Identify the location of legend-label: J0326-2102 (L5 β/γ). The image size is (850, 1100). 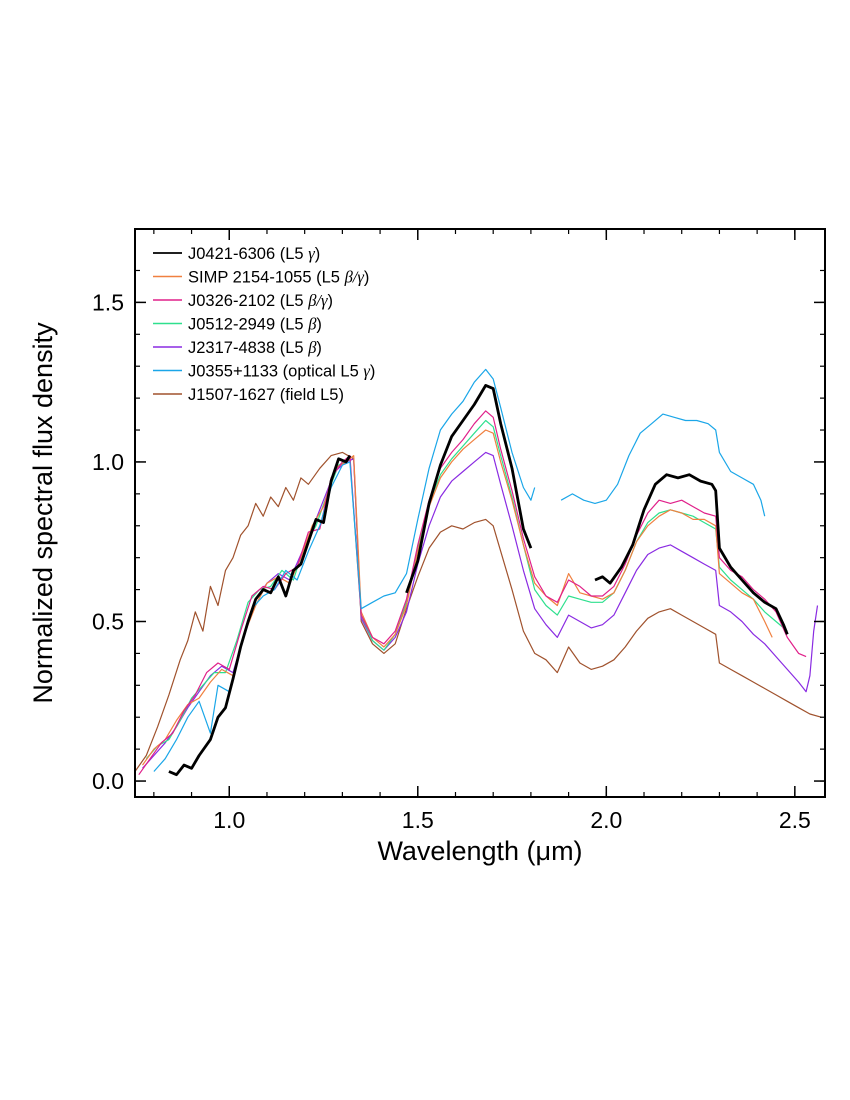
(260, 300).